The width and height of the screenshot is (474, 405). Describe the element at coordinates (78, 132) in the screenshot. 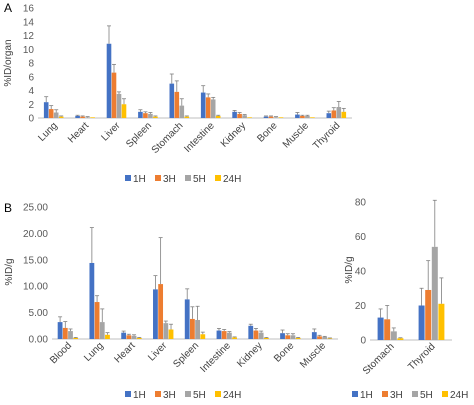

I see `x-tick-label-heart: Heart` at that location.